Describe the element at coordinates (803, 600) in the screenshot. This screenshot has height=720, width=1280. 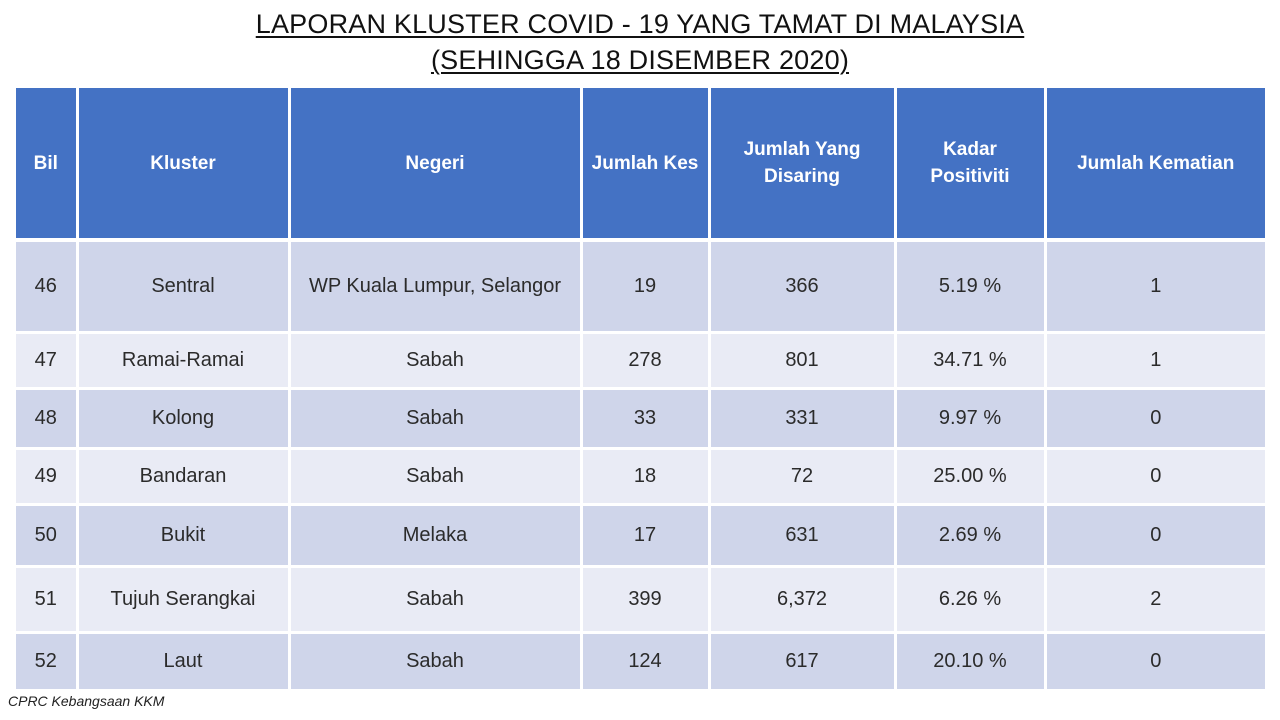
I see `cell-jumlah-disaring: 6,372` at that location.